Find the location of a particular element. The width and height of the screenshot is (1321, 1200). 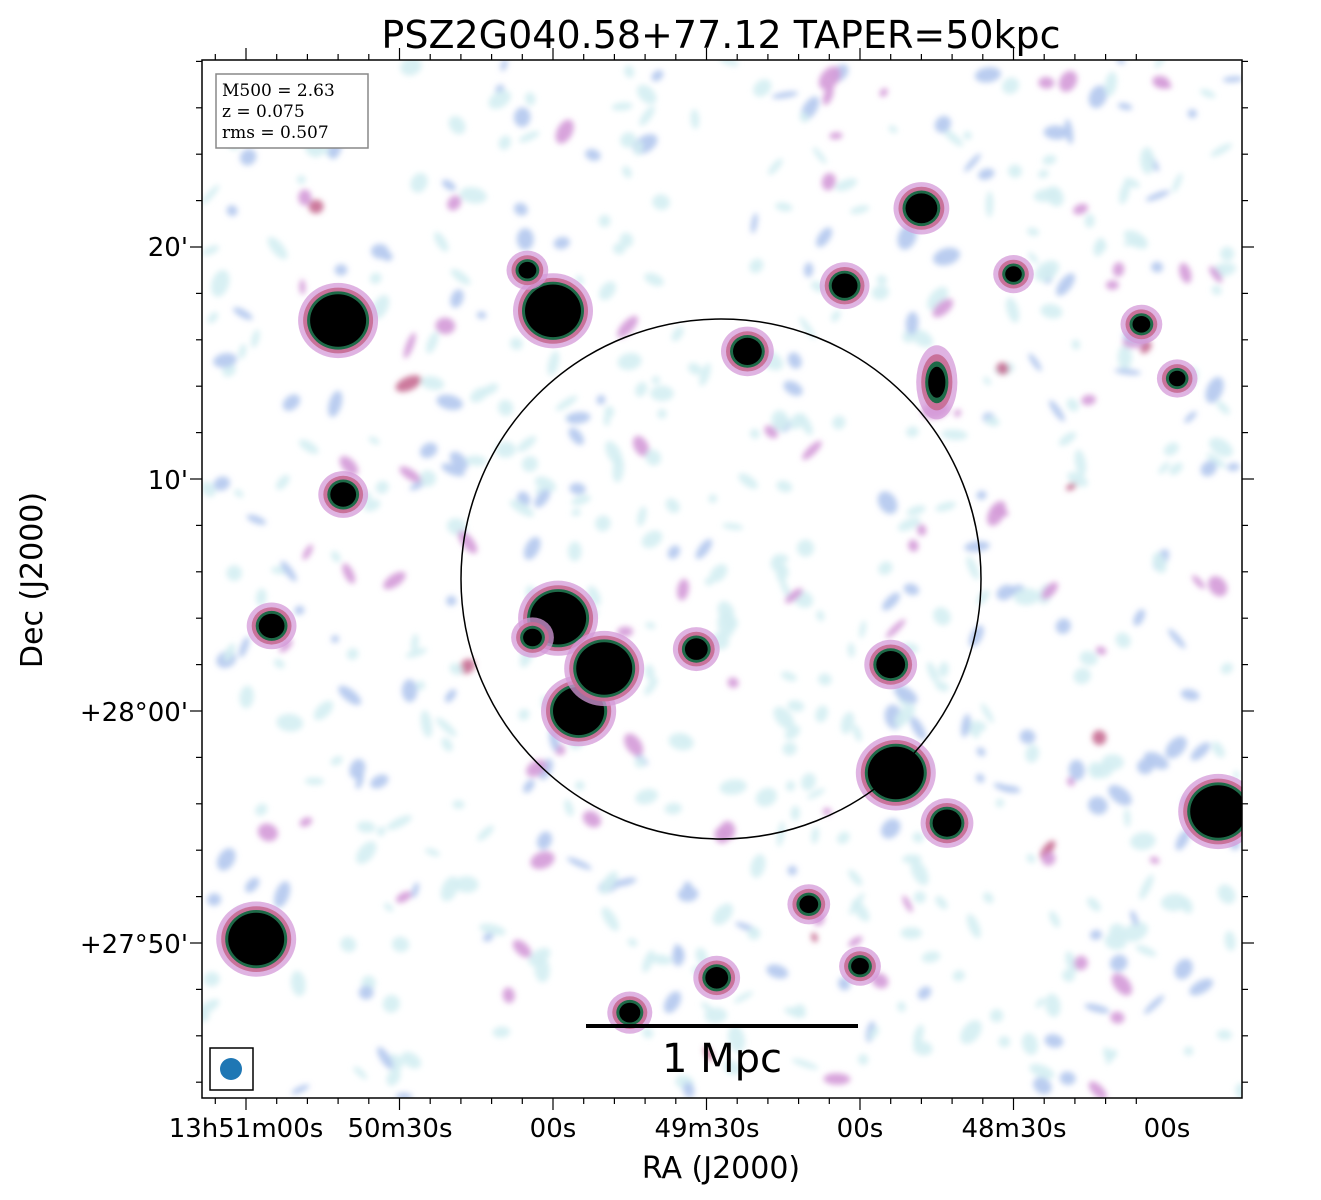

x-tick-label: 00s is located at coordinates (1167, 1129).